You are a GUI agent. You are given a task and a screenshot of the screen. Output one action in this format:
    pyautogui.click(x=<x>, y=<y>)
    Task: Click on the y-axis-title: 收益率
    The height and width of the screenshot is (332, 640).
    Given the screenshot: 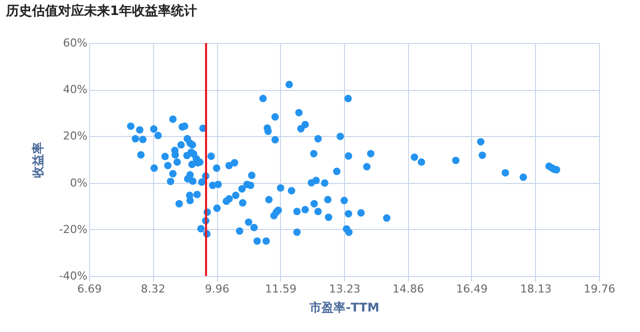 What is the action you would take?
    pyautogui.click(x=38, y=160)
    